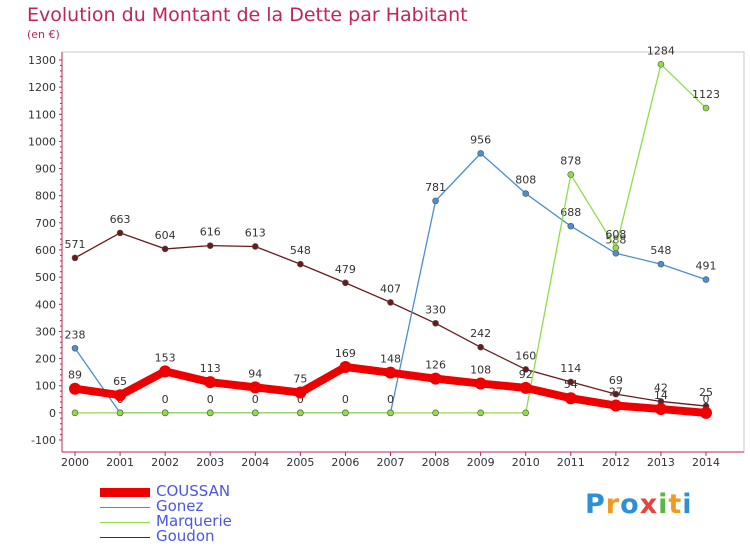 This screenshot has height=550, width=750. I want to click on data-label: 160, so click(525, 355).